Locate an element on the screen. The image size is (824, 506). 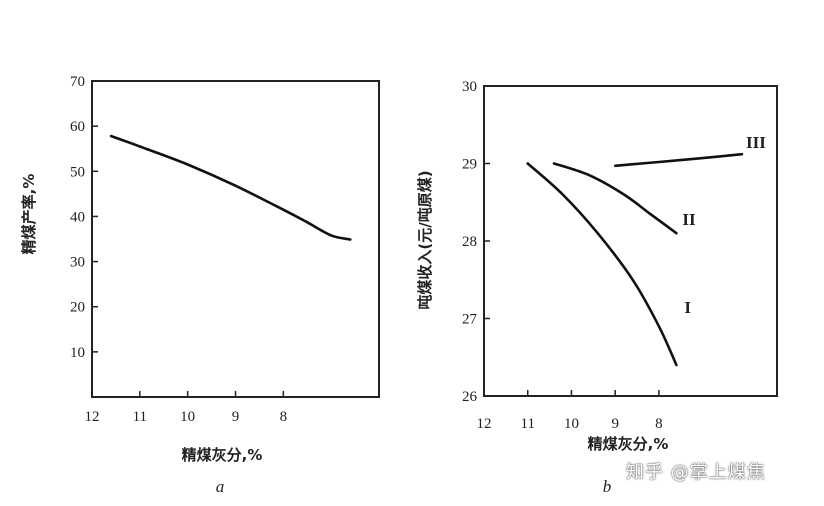
y-tick-label: 10 is located at coordinates (77, 353).